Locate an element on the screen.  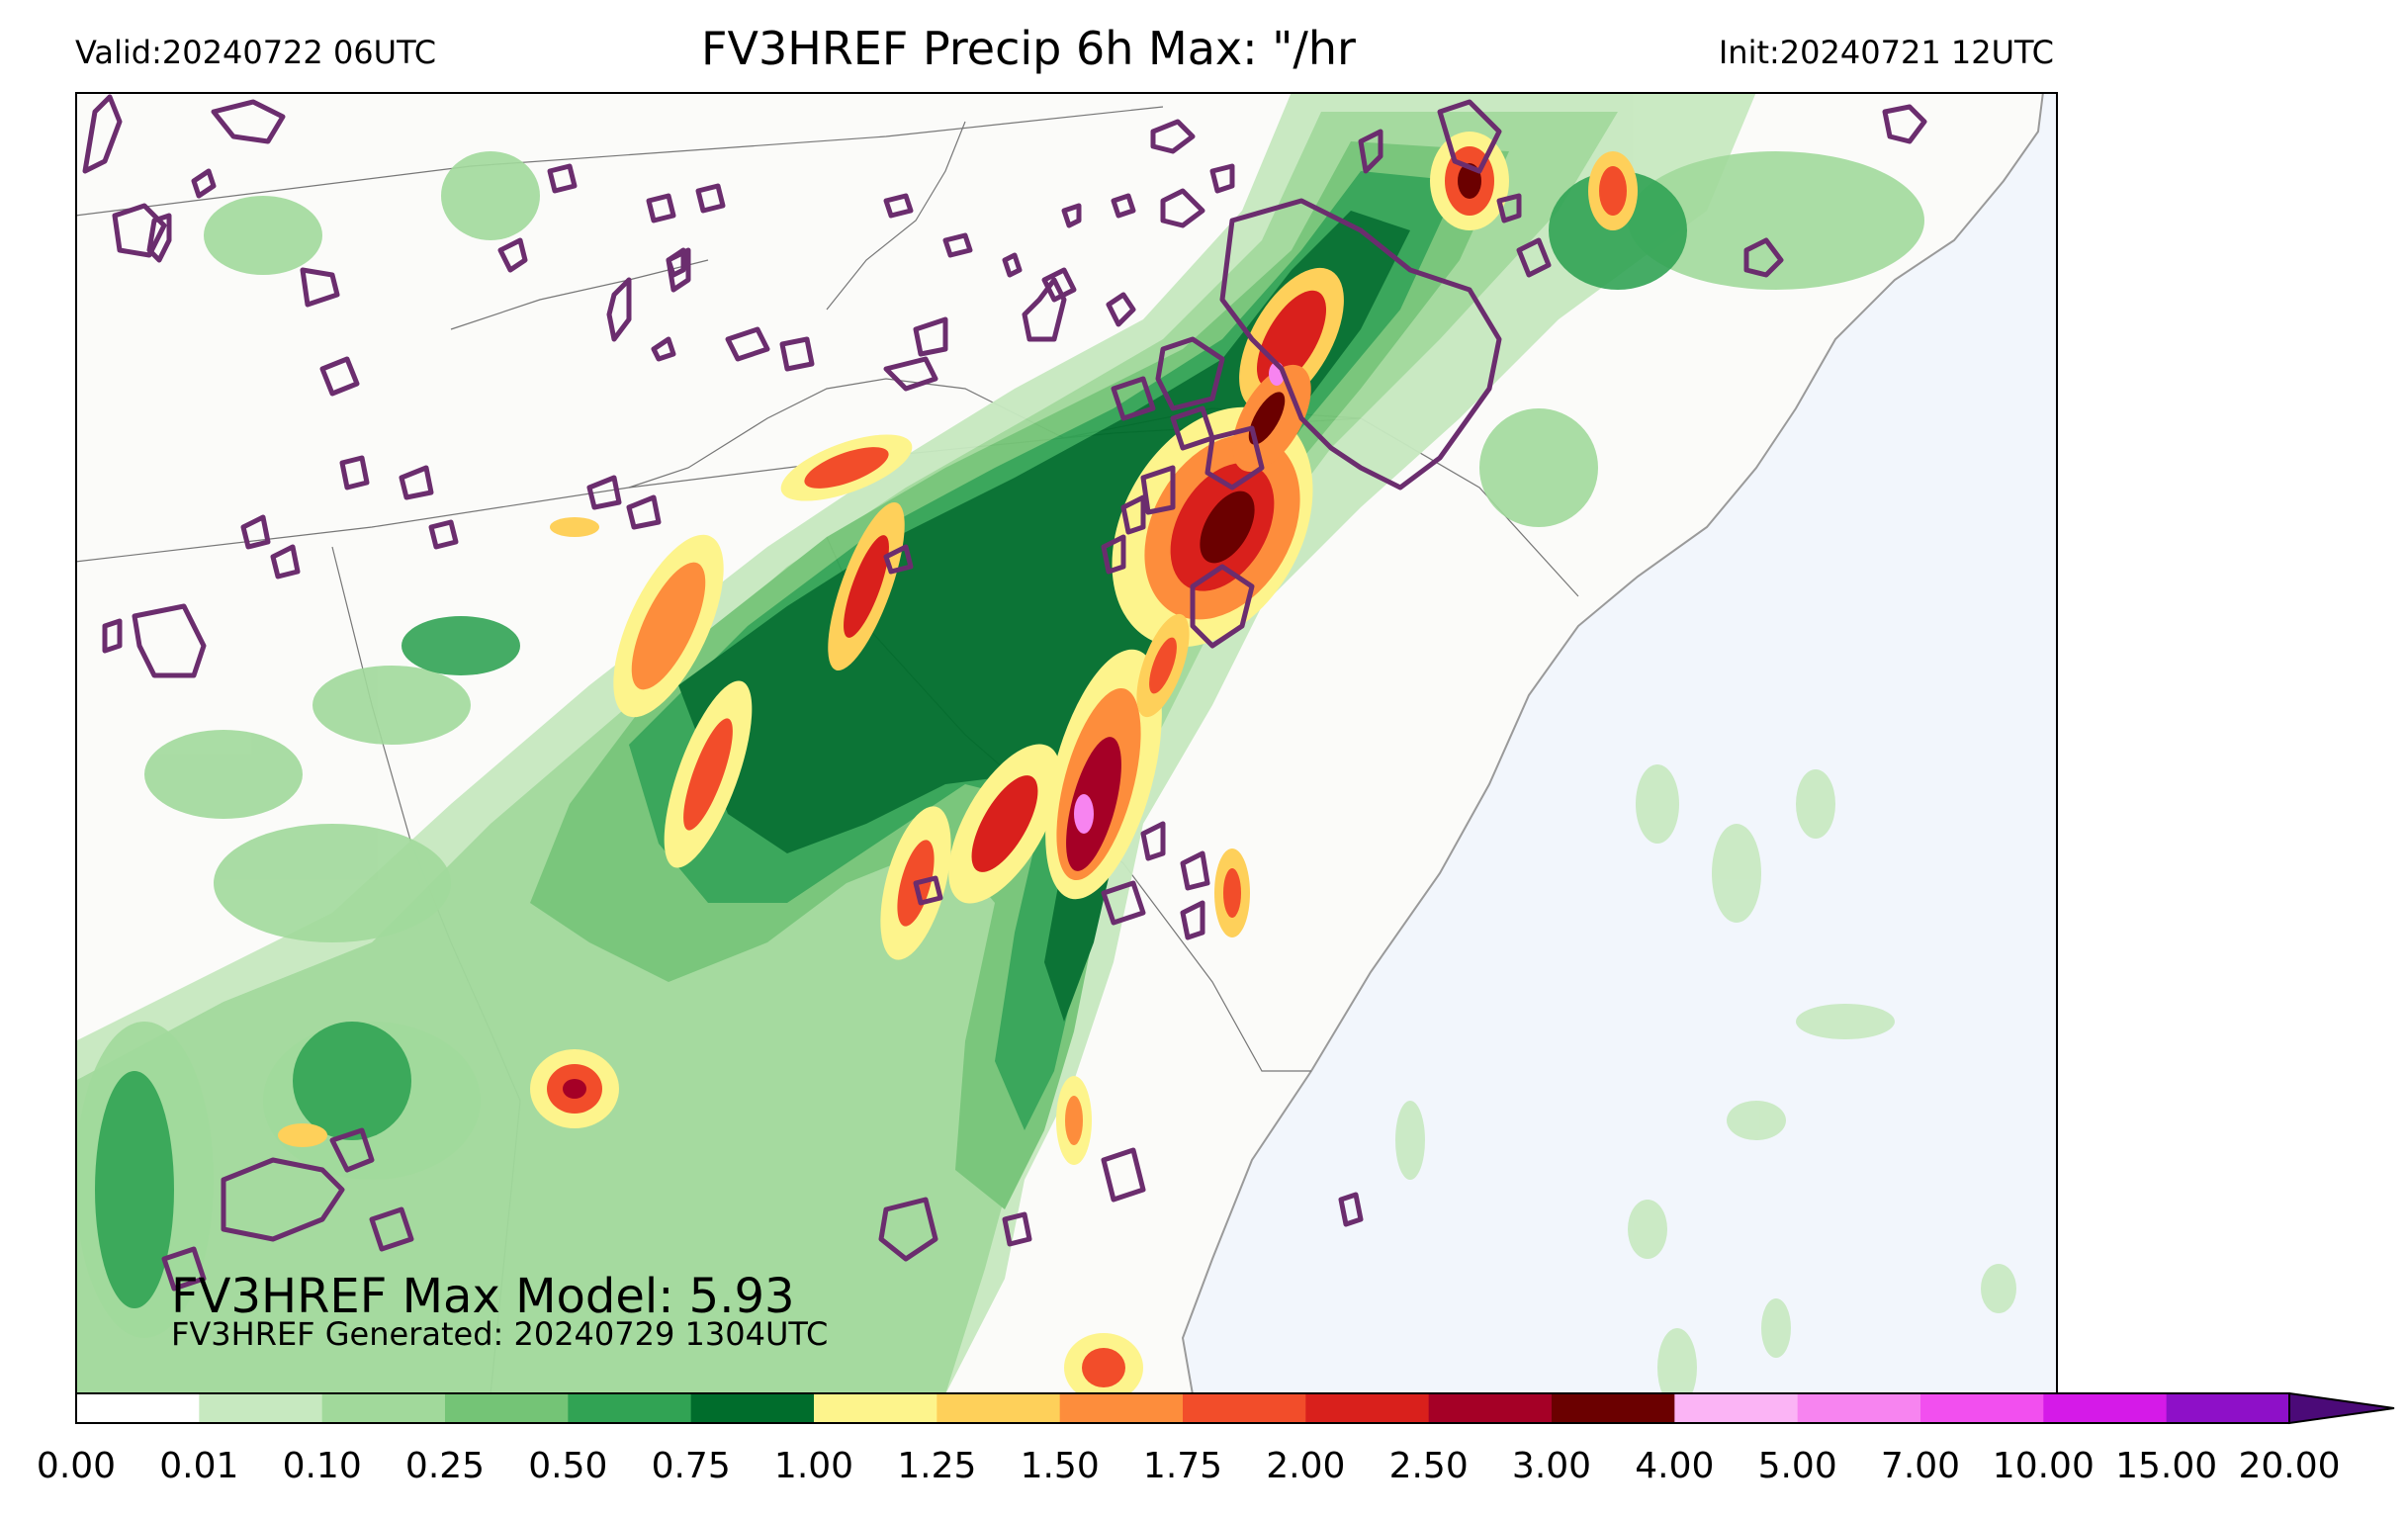
colorbar-tick-label: 1.75 is located at coordinates (1182, 1466).